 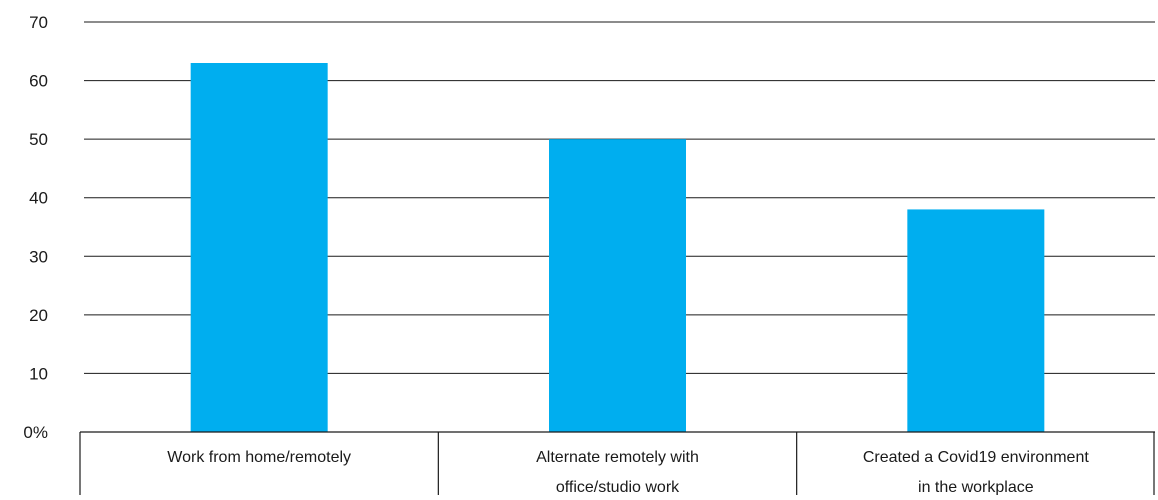 I want to click on y-tick-label: 50, so click(x=38, y=139).